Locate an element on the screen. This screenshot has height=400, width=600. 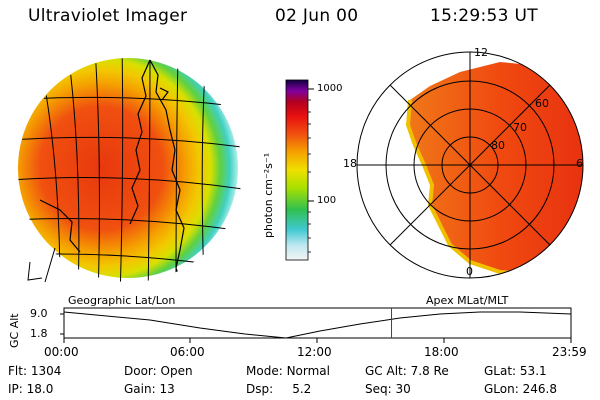
header-time: 15:29:53 UT is located at coordinates (484, 16).